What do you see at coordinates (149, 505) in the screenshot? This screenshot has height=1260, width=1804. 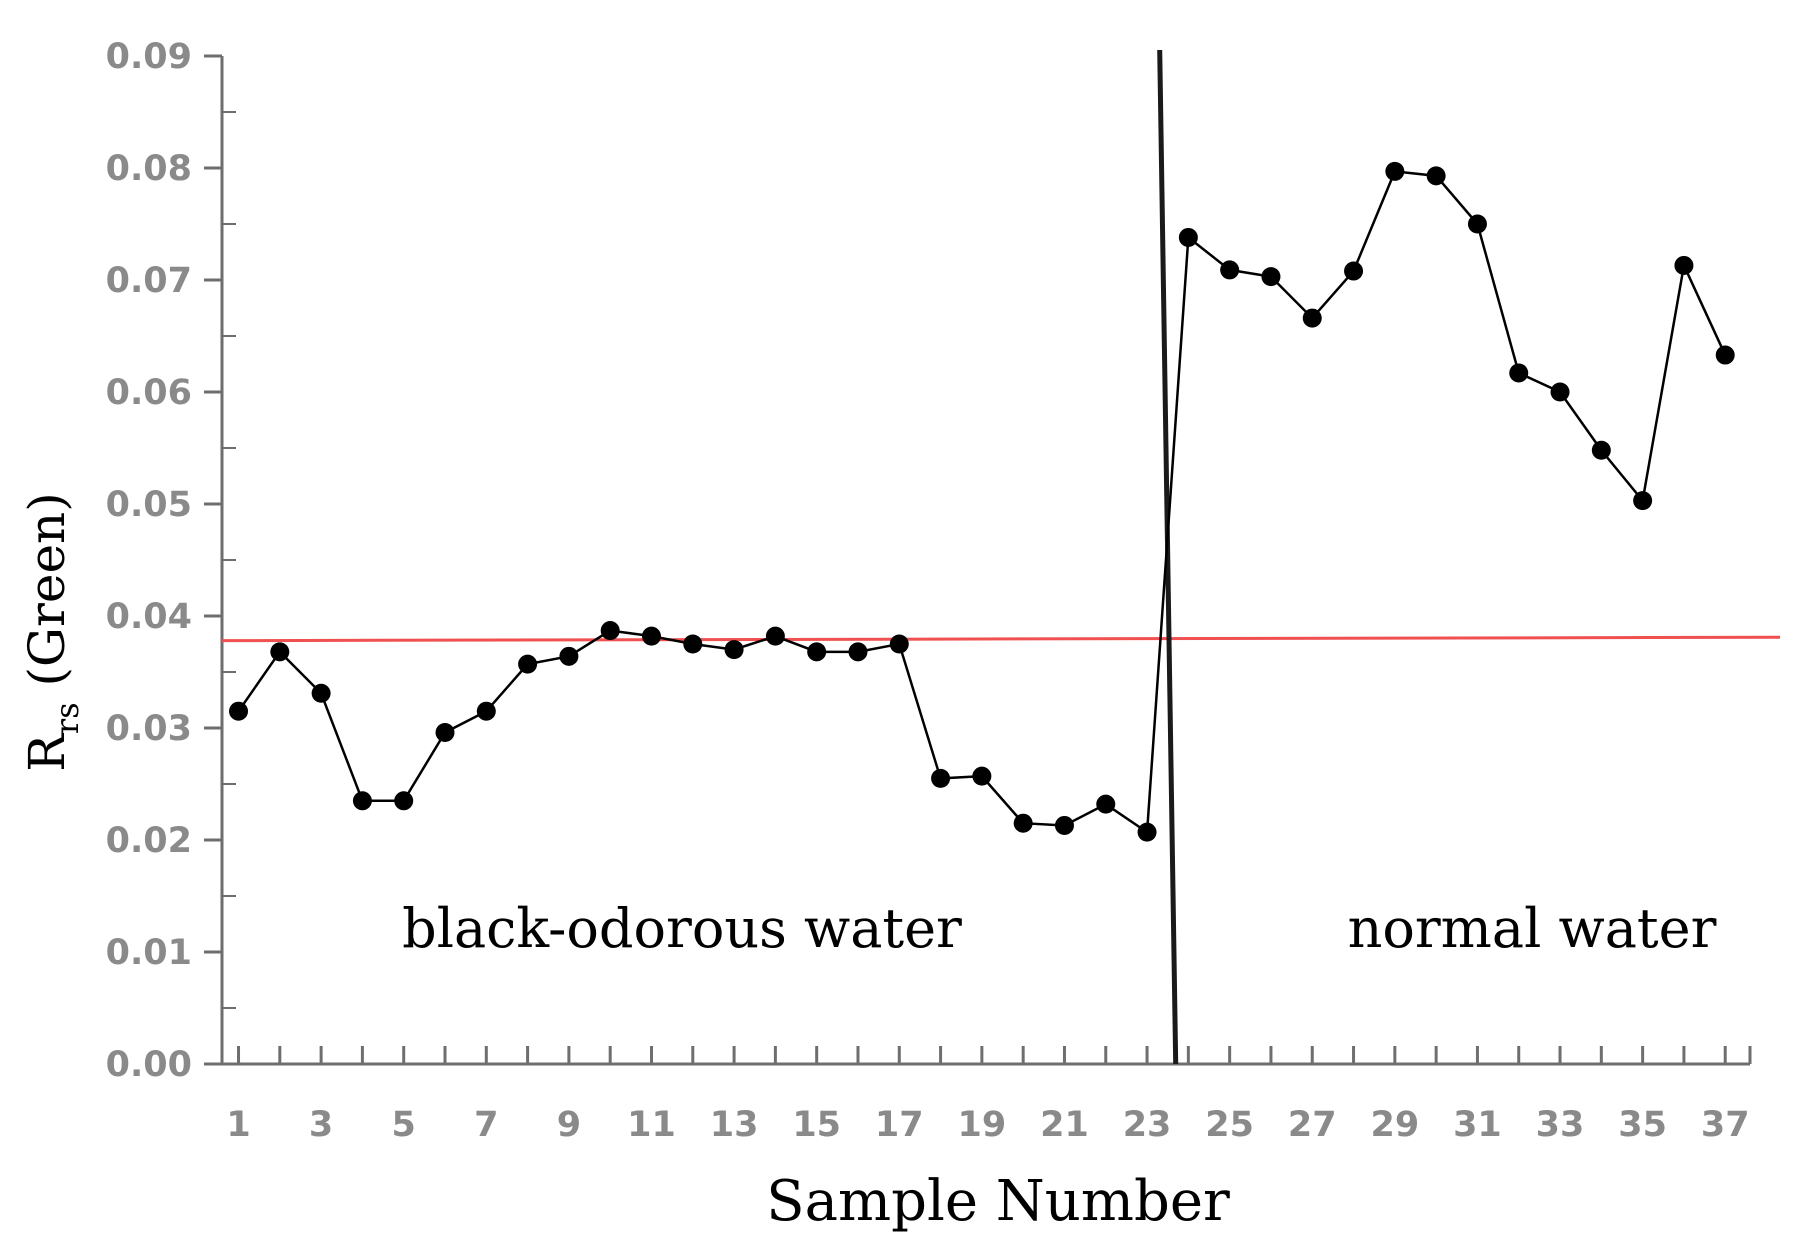 I see `y-tick-label-0.05: 0.05` at bounding box center [149, 505].